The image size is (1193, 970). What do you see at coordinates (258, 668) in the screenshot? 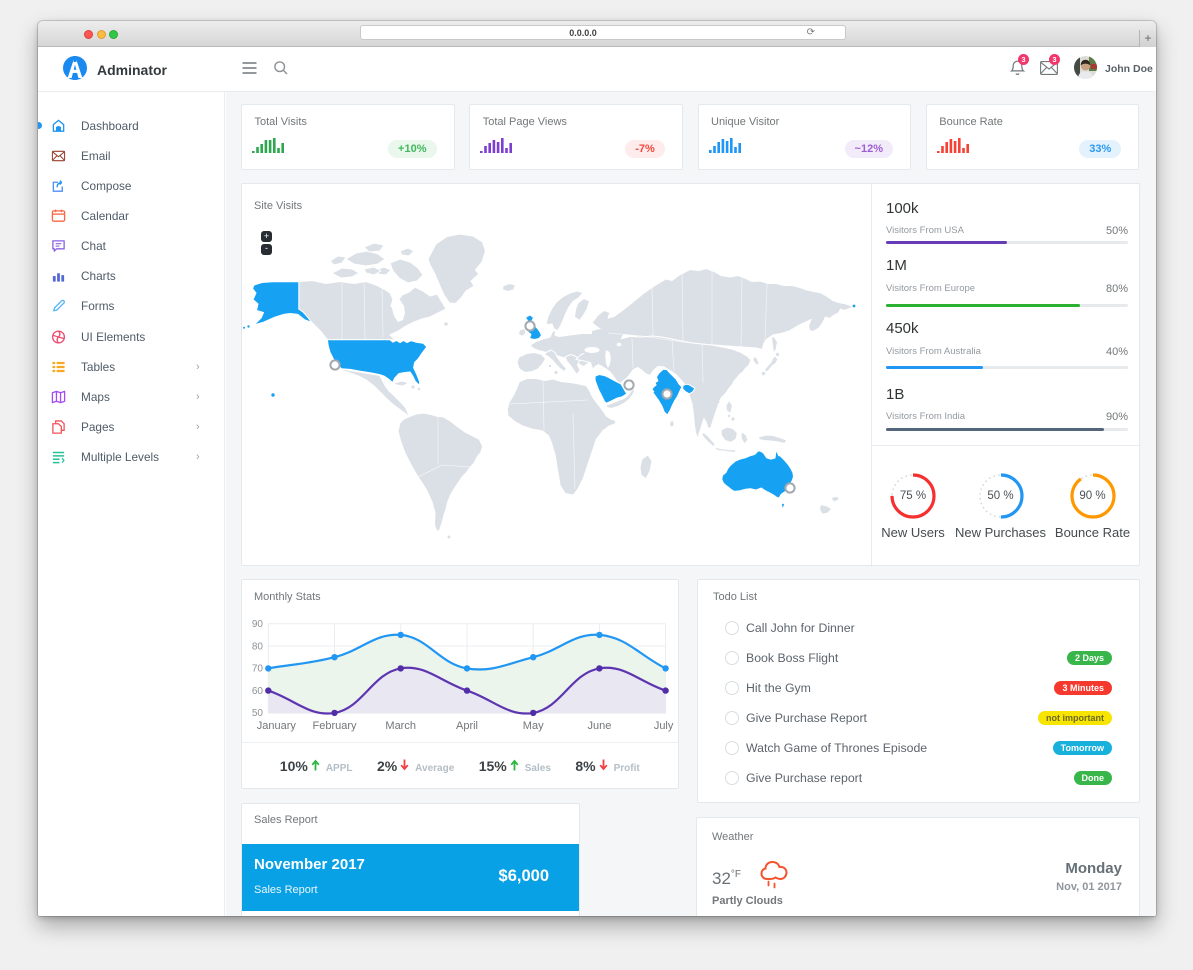
I see `svg-text: 70` at bounding box center [258, 668].